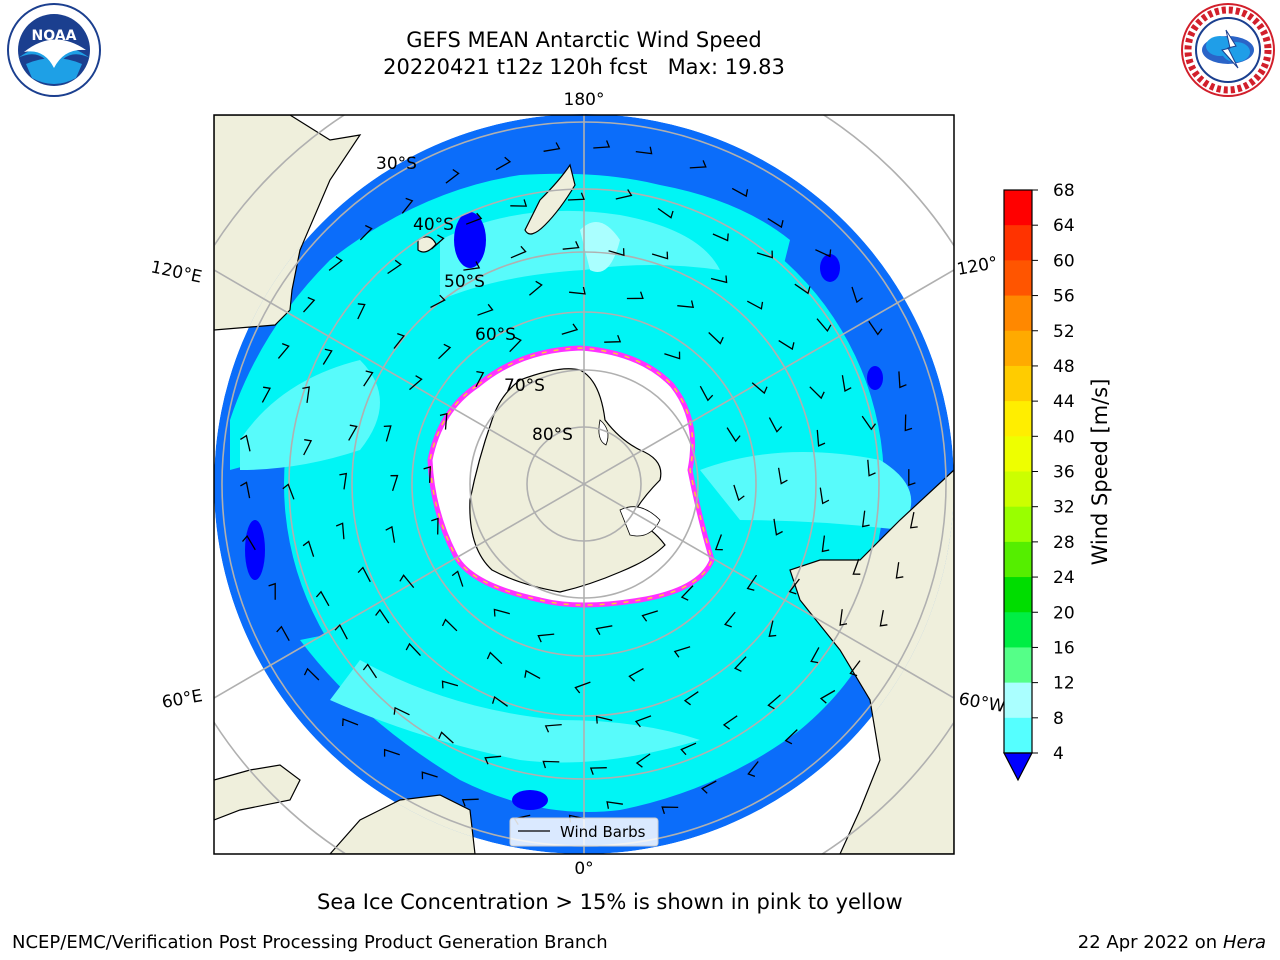  I want to click on lon-label-0: 0°, so click(583, 869).